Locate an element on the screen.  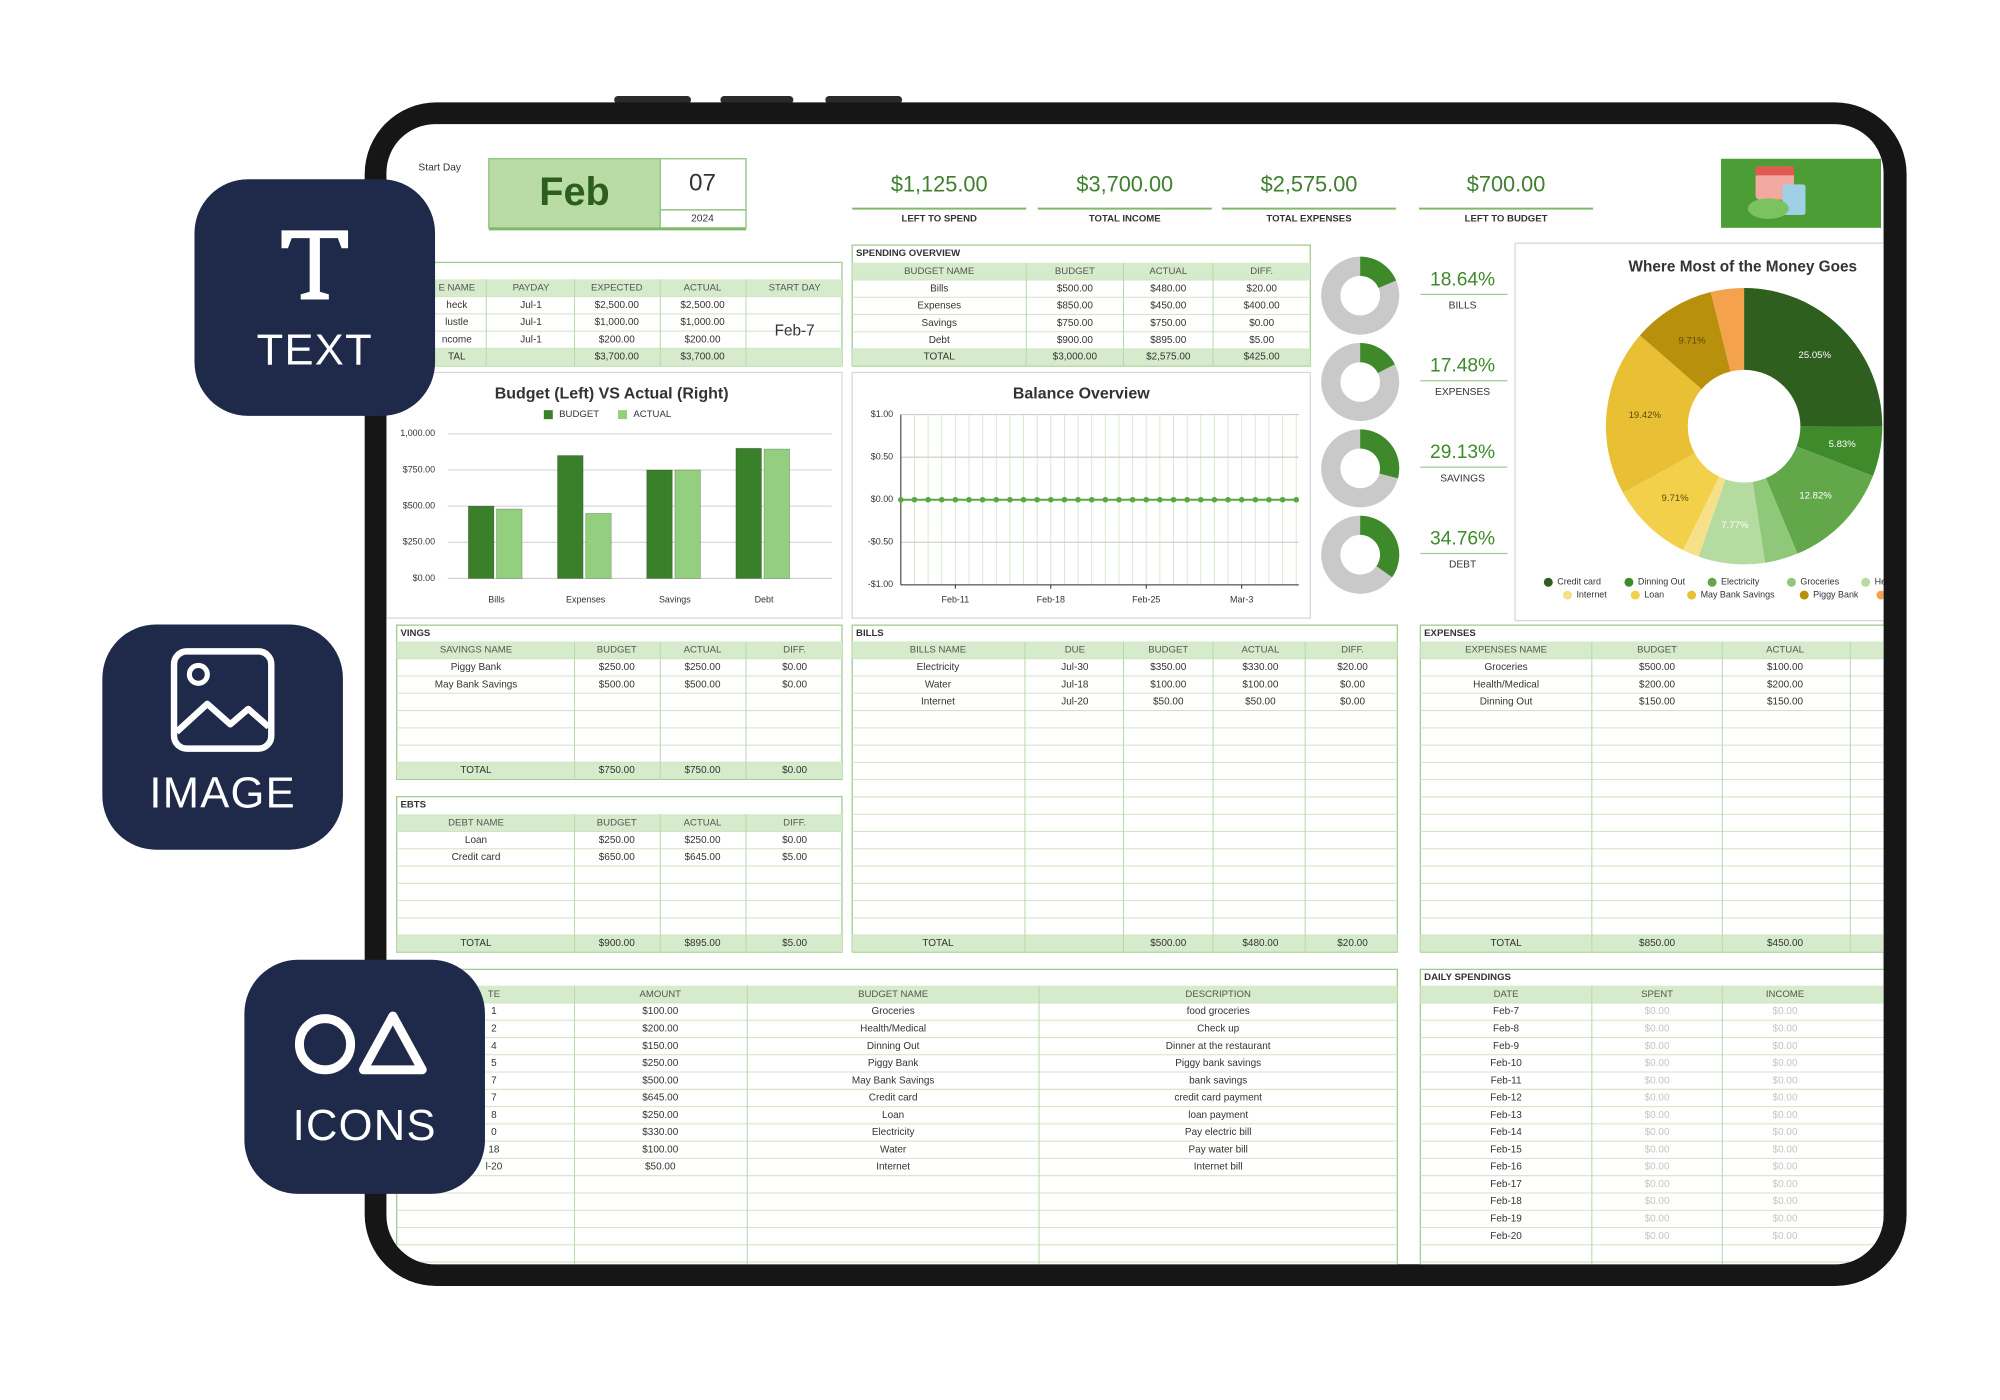
table-cell: $450.00 is located at coordinates (1168, 306).